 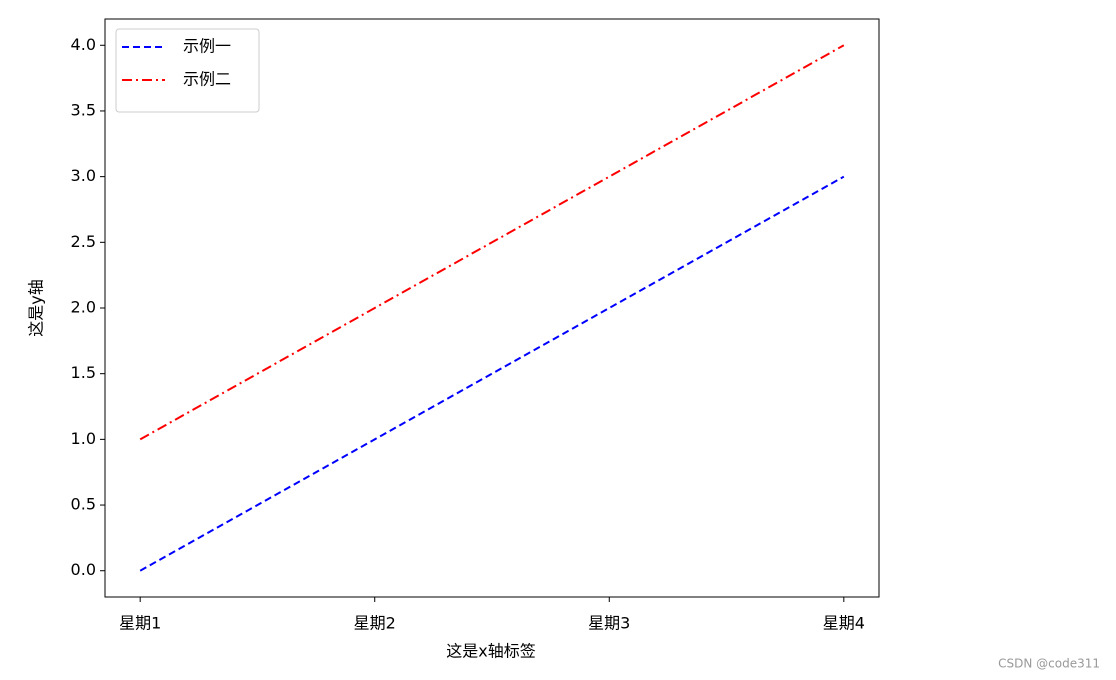 I want to click on y-tick-label: 4.0, so click(x=83, y=44).